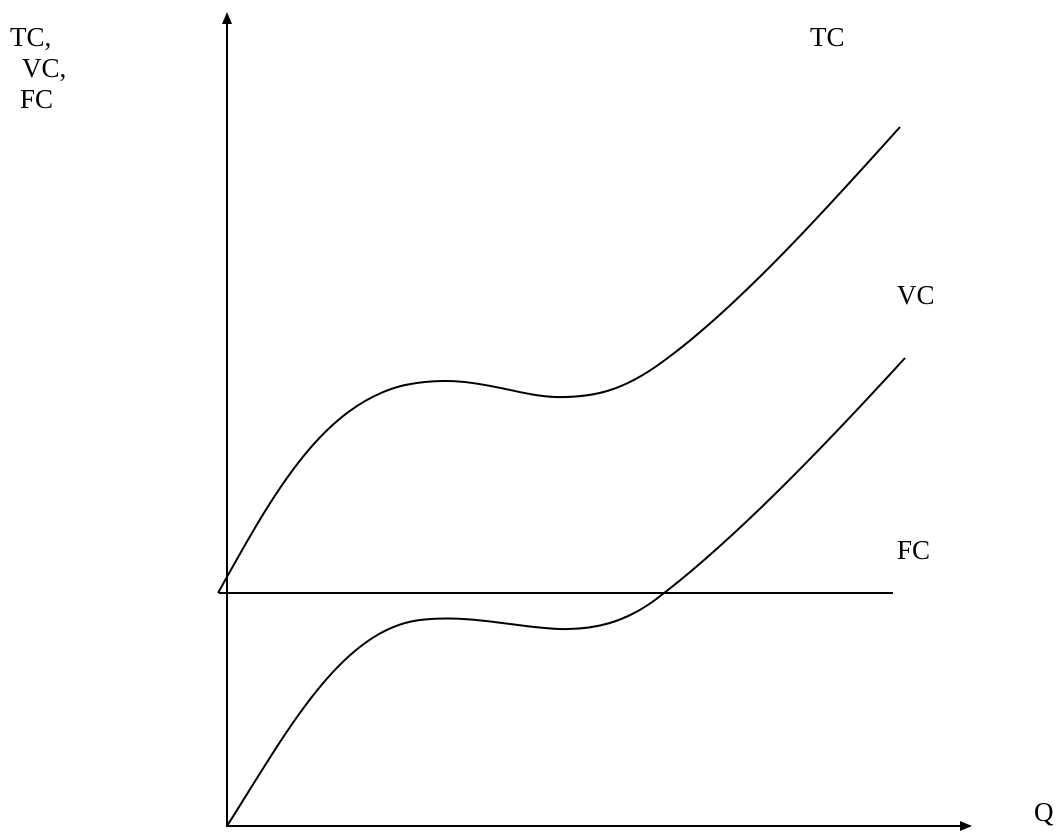 This screenshot has width=1057, height=834. What do you see at coordinates (31, 37) in the screenshot?
I see `y-axis-label-line: TC,` at bounding box center [31, 37].